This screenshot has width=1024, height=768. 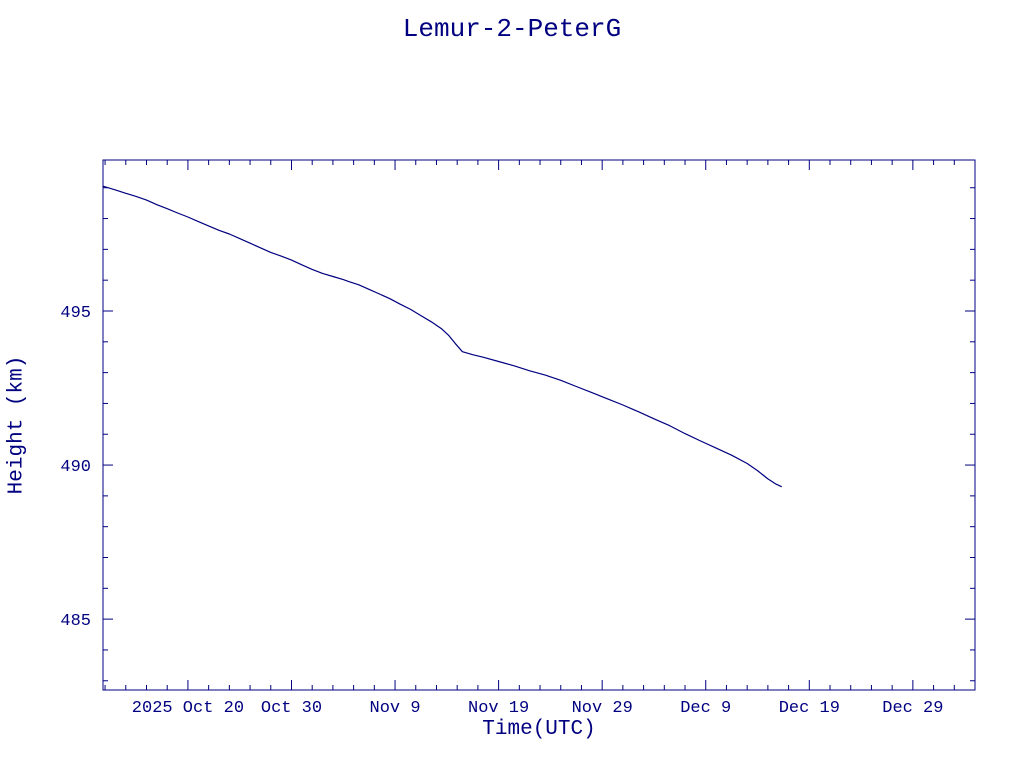 What do you see at coordinates (498, 708) in the screenshot?
I see `x-tick-label: Nov 19` at bounding box center [498, 708].